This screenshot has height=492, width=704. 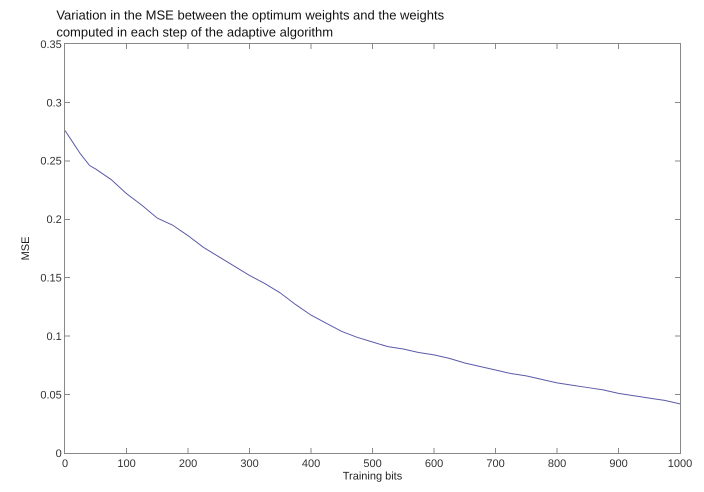 What do you see at coordinates (250, 24) in the screenshot?
I see `chart-title: Variation in the MSE between the optimum weights and the weights computed in each step of the adaptive algorithm` at bounding box center [250, 24].